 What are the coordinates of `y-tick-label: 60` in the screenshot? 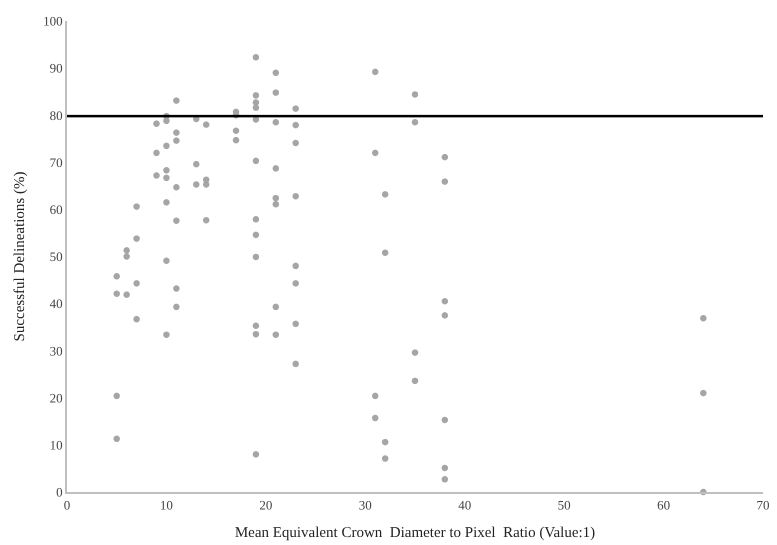 It's located at (56, 209).